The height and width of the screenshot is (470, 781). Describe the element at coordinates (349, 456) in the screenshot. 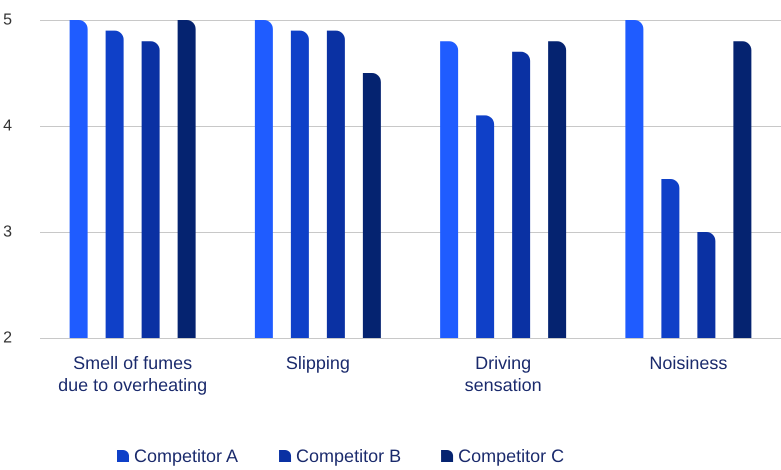

I see `legend-label: Competitor B` at that location.